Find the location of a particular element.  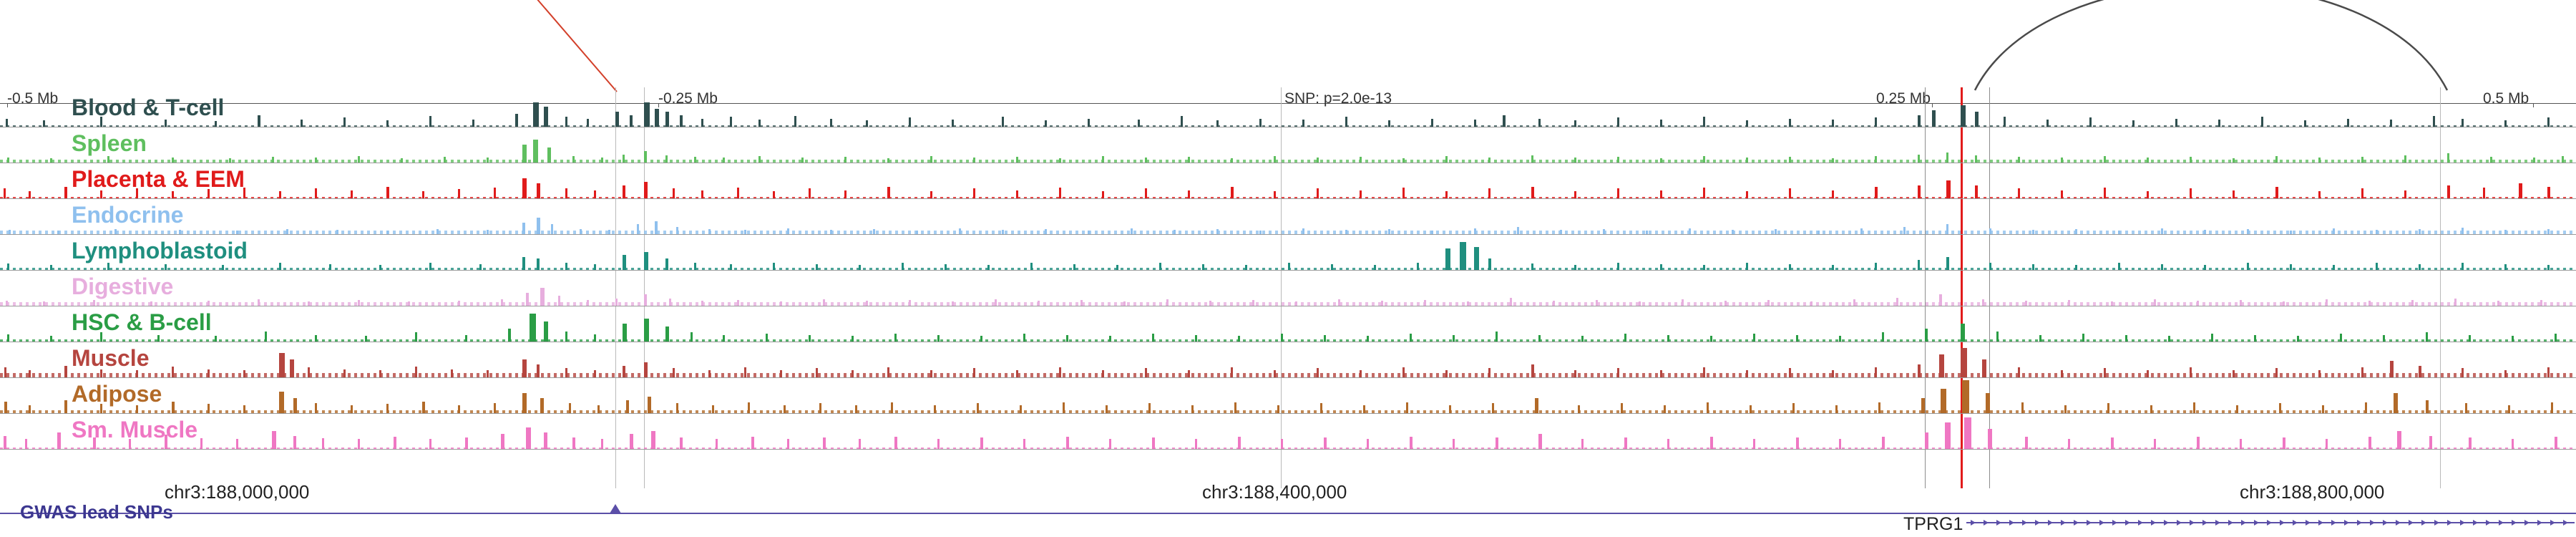

gene-label: TPRG1 is located at coordinates (1933, 524).